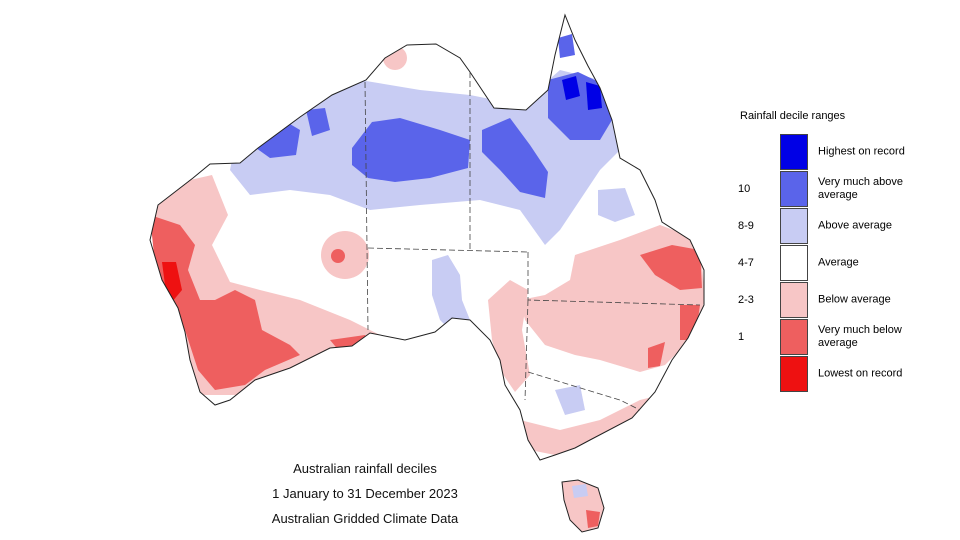 The image size is (960, 540). Describe the element at coordinates (741, 337) in the screenshot. I see `legend-decile: 1` at that location.